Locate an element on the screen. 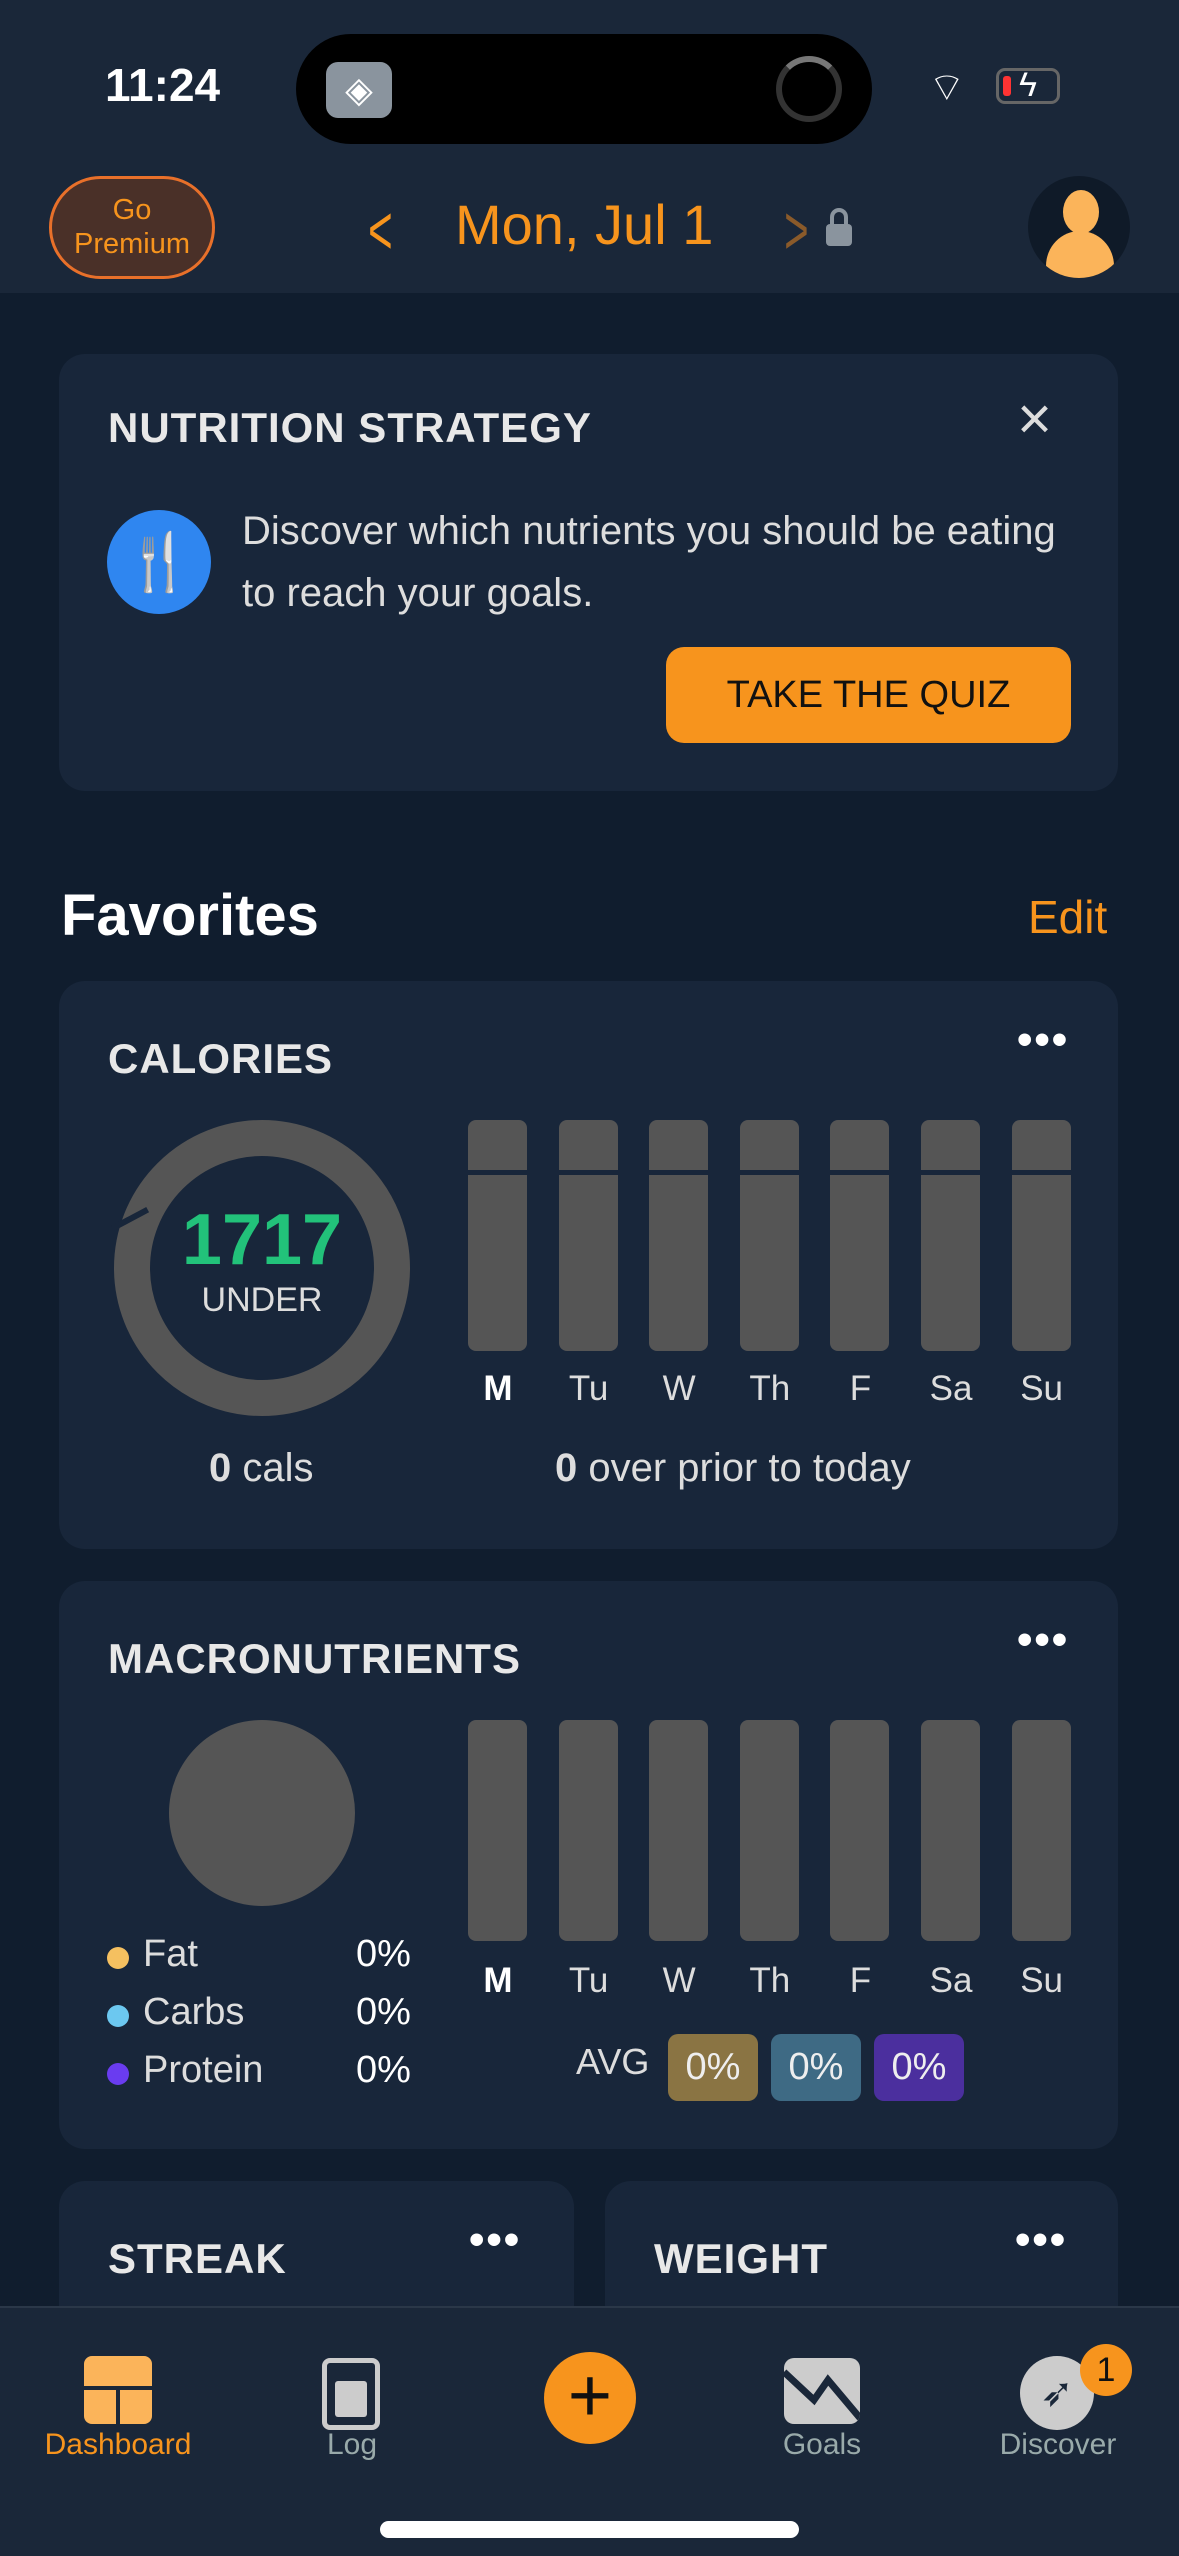 This screenshot has height=2556, width=1179. favorites-title: Favorites is located at coordinates (190, 915).